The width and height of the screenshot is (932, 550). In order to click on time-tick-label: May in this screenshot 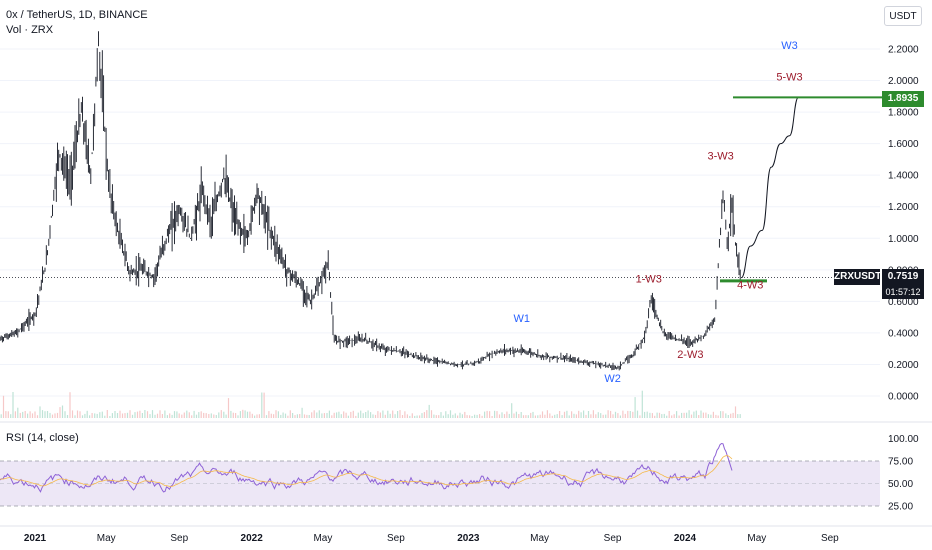, I will do `click(322, 538)`.